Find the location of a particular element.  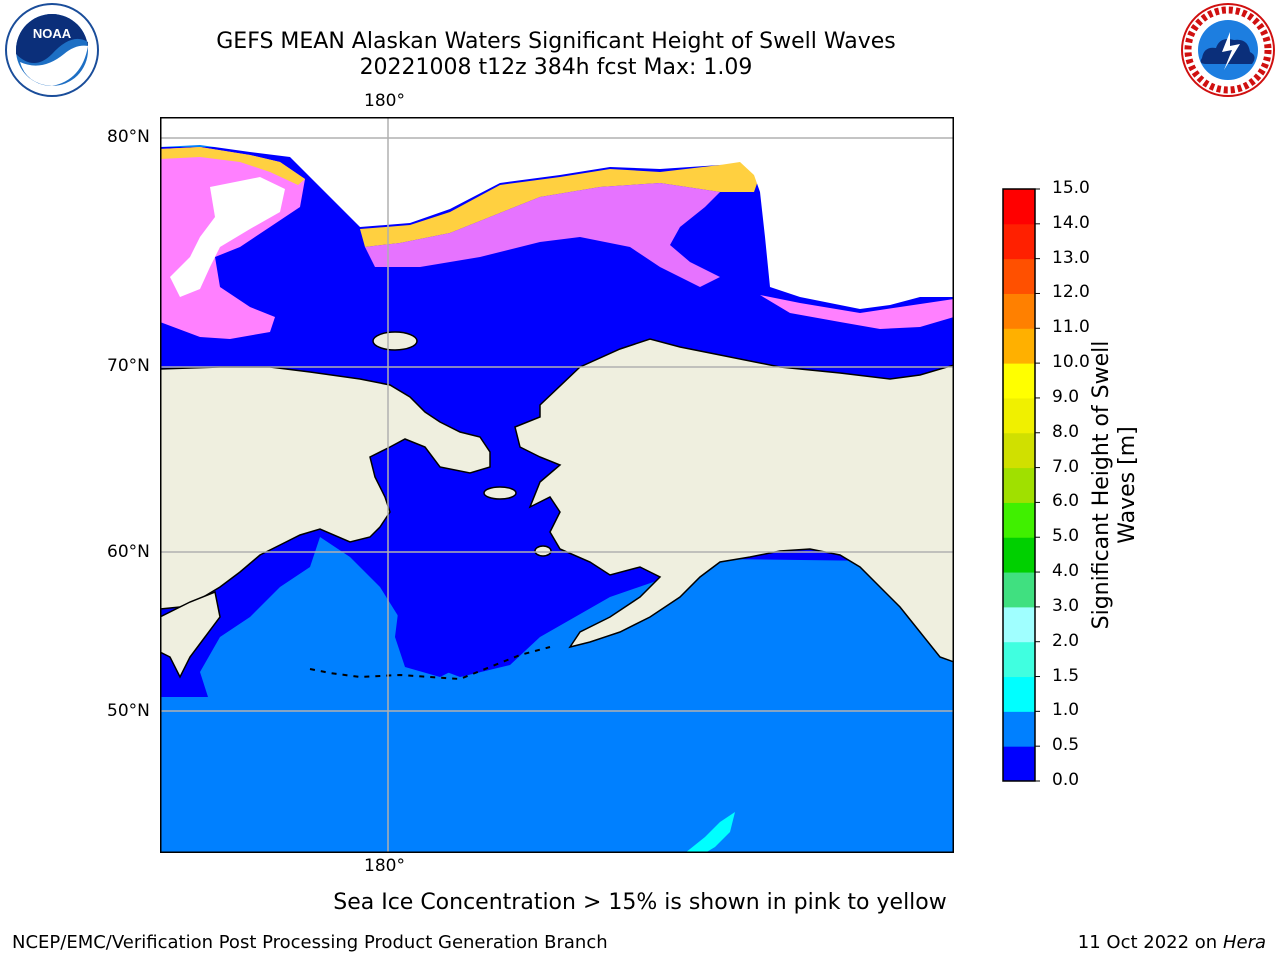

colorbar-tick-label: 5.0 is located at coordinates (1066, 536).